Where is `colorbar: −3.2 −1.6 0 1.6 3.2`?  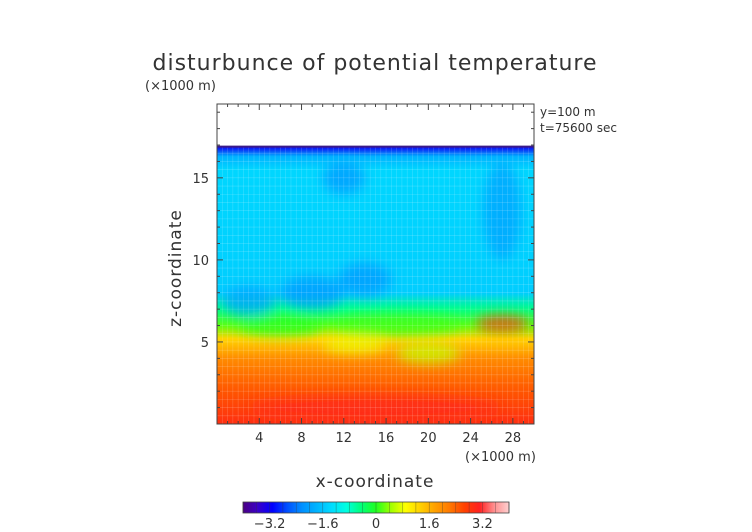 colorbar: −3.2 −1.6 0 1.6 3.2 is located at coordinates (376, 516).